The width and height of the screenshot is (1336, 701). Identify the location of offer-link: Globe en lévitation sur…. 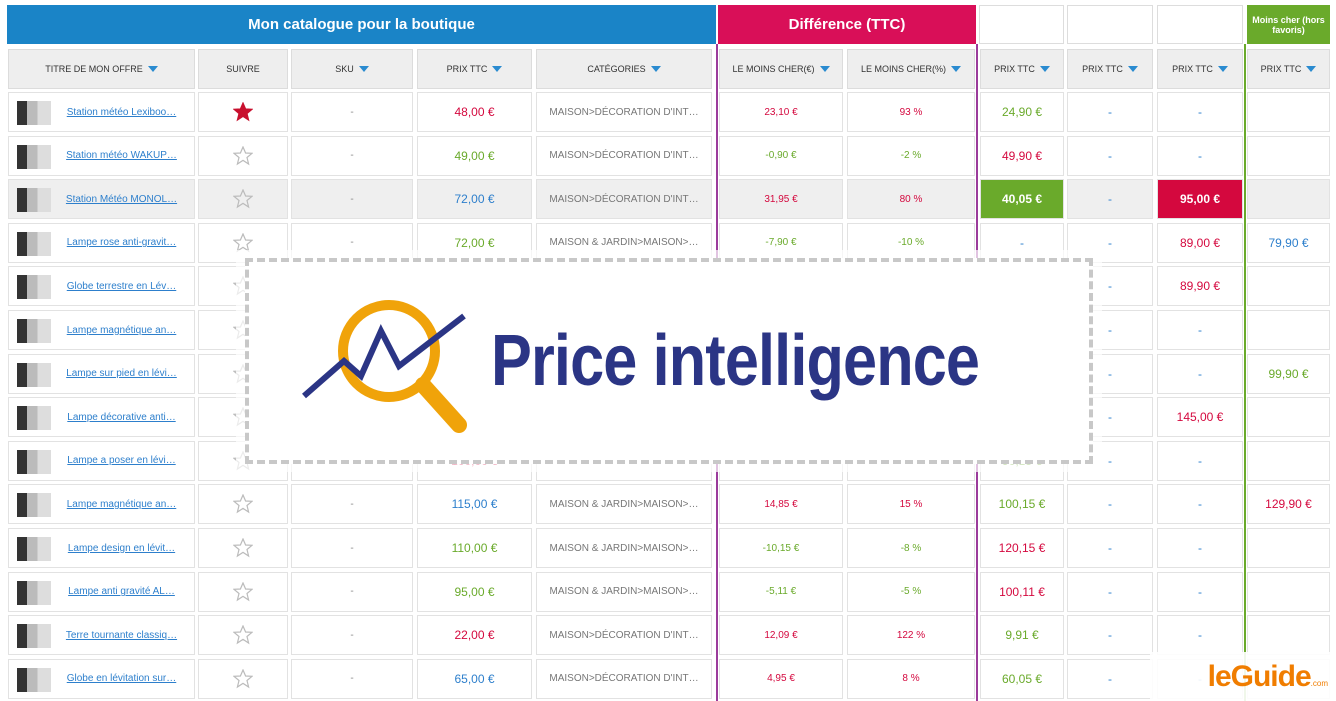
(121, 679).